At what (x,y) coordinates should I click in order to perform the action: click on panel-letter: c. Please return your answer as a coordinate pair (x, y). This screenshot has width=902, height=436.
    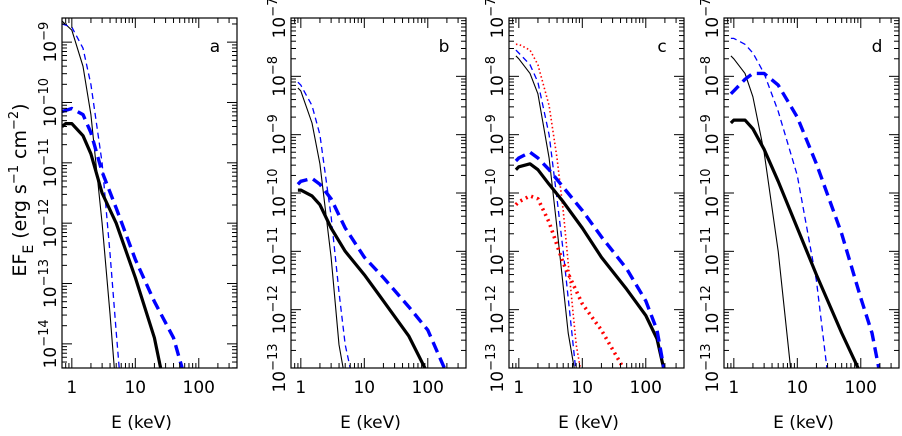
    Looking at the image, I should click on (661, 47).